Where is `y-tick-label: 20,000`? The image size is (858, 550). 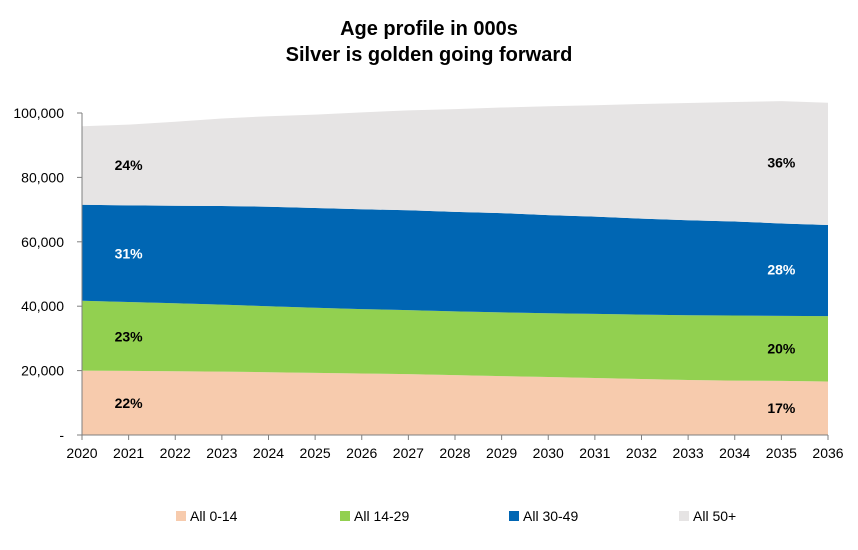 y-tick-label: 20,000 is located at coordinates (42, 371).